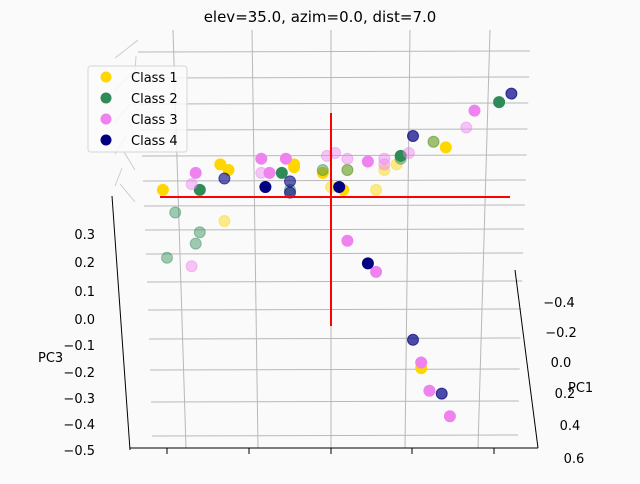 Image resolution: width=640 pixels, height=484 pixels. Describe the element at coordinates (84, 263) in the screenshot. I see `pc3-tick-label: 0.2` at that location.